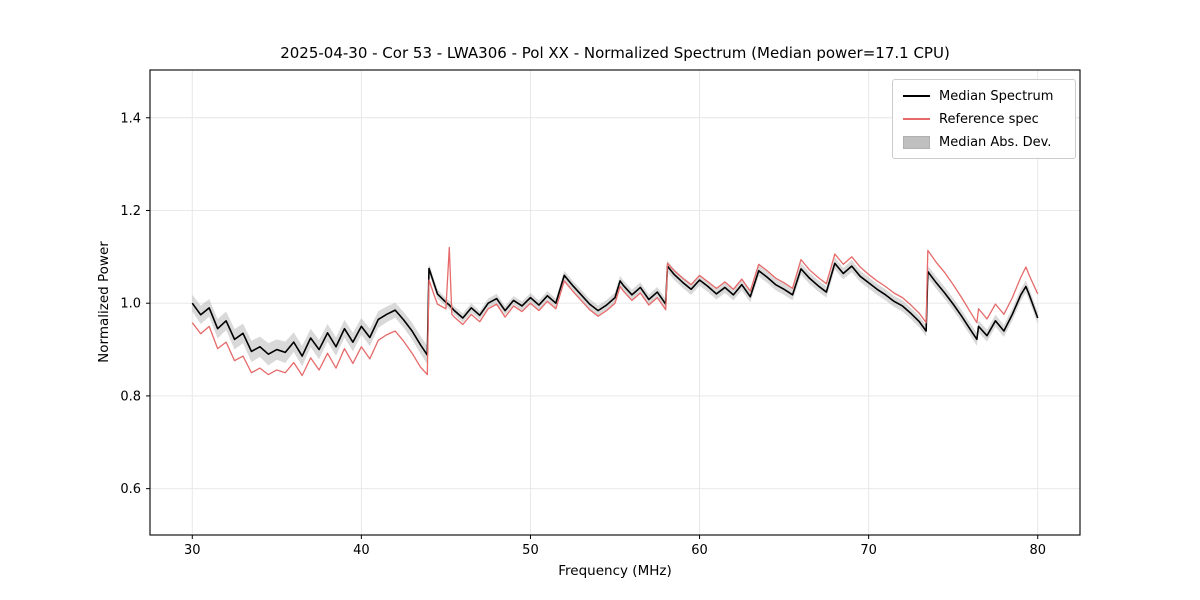  I want to click on legend-label-median-abs-dev: Median Abs. Dev., so click(995, 142).